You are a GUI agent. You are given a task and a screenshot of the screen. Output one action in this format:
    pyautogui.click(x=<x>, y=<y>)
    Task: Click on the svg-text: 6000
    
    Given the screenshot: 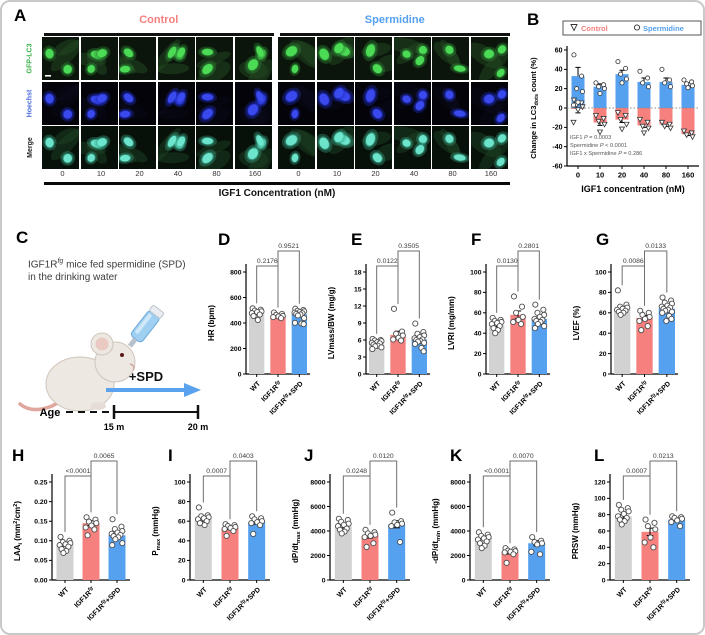 What is the action you would take?
    pyautogui.click(x=457, y=507)
    